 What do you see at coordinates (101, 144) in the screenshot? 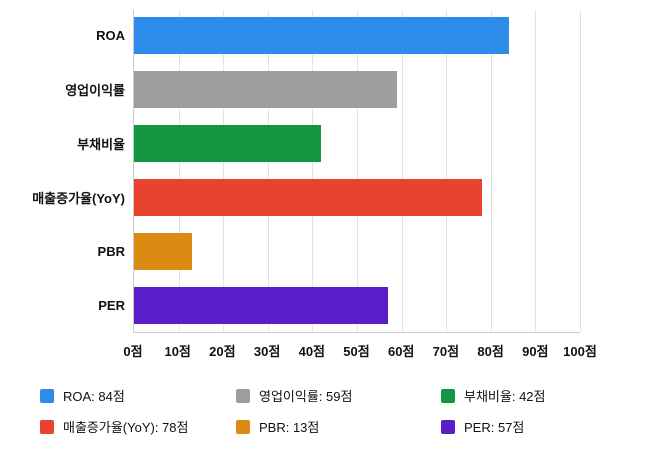
I see `category-label: 부채비율` at bounding box center [101, 144].